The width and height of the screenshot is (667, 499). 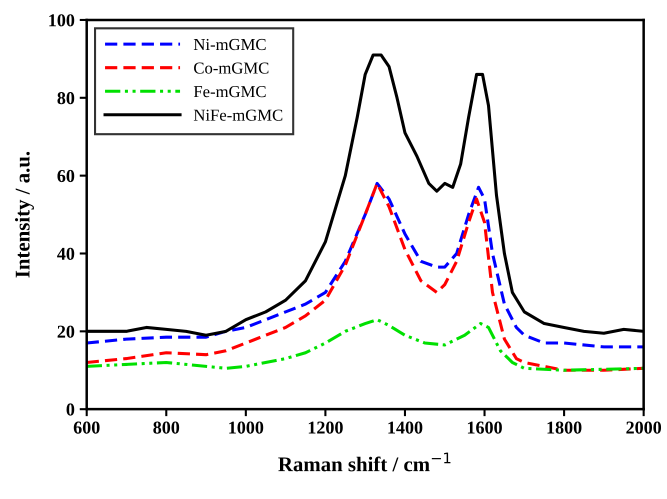 I want to click on line-series, so click(x=365, y=345).